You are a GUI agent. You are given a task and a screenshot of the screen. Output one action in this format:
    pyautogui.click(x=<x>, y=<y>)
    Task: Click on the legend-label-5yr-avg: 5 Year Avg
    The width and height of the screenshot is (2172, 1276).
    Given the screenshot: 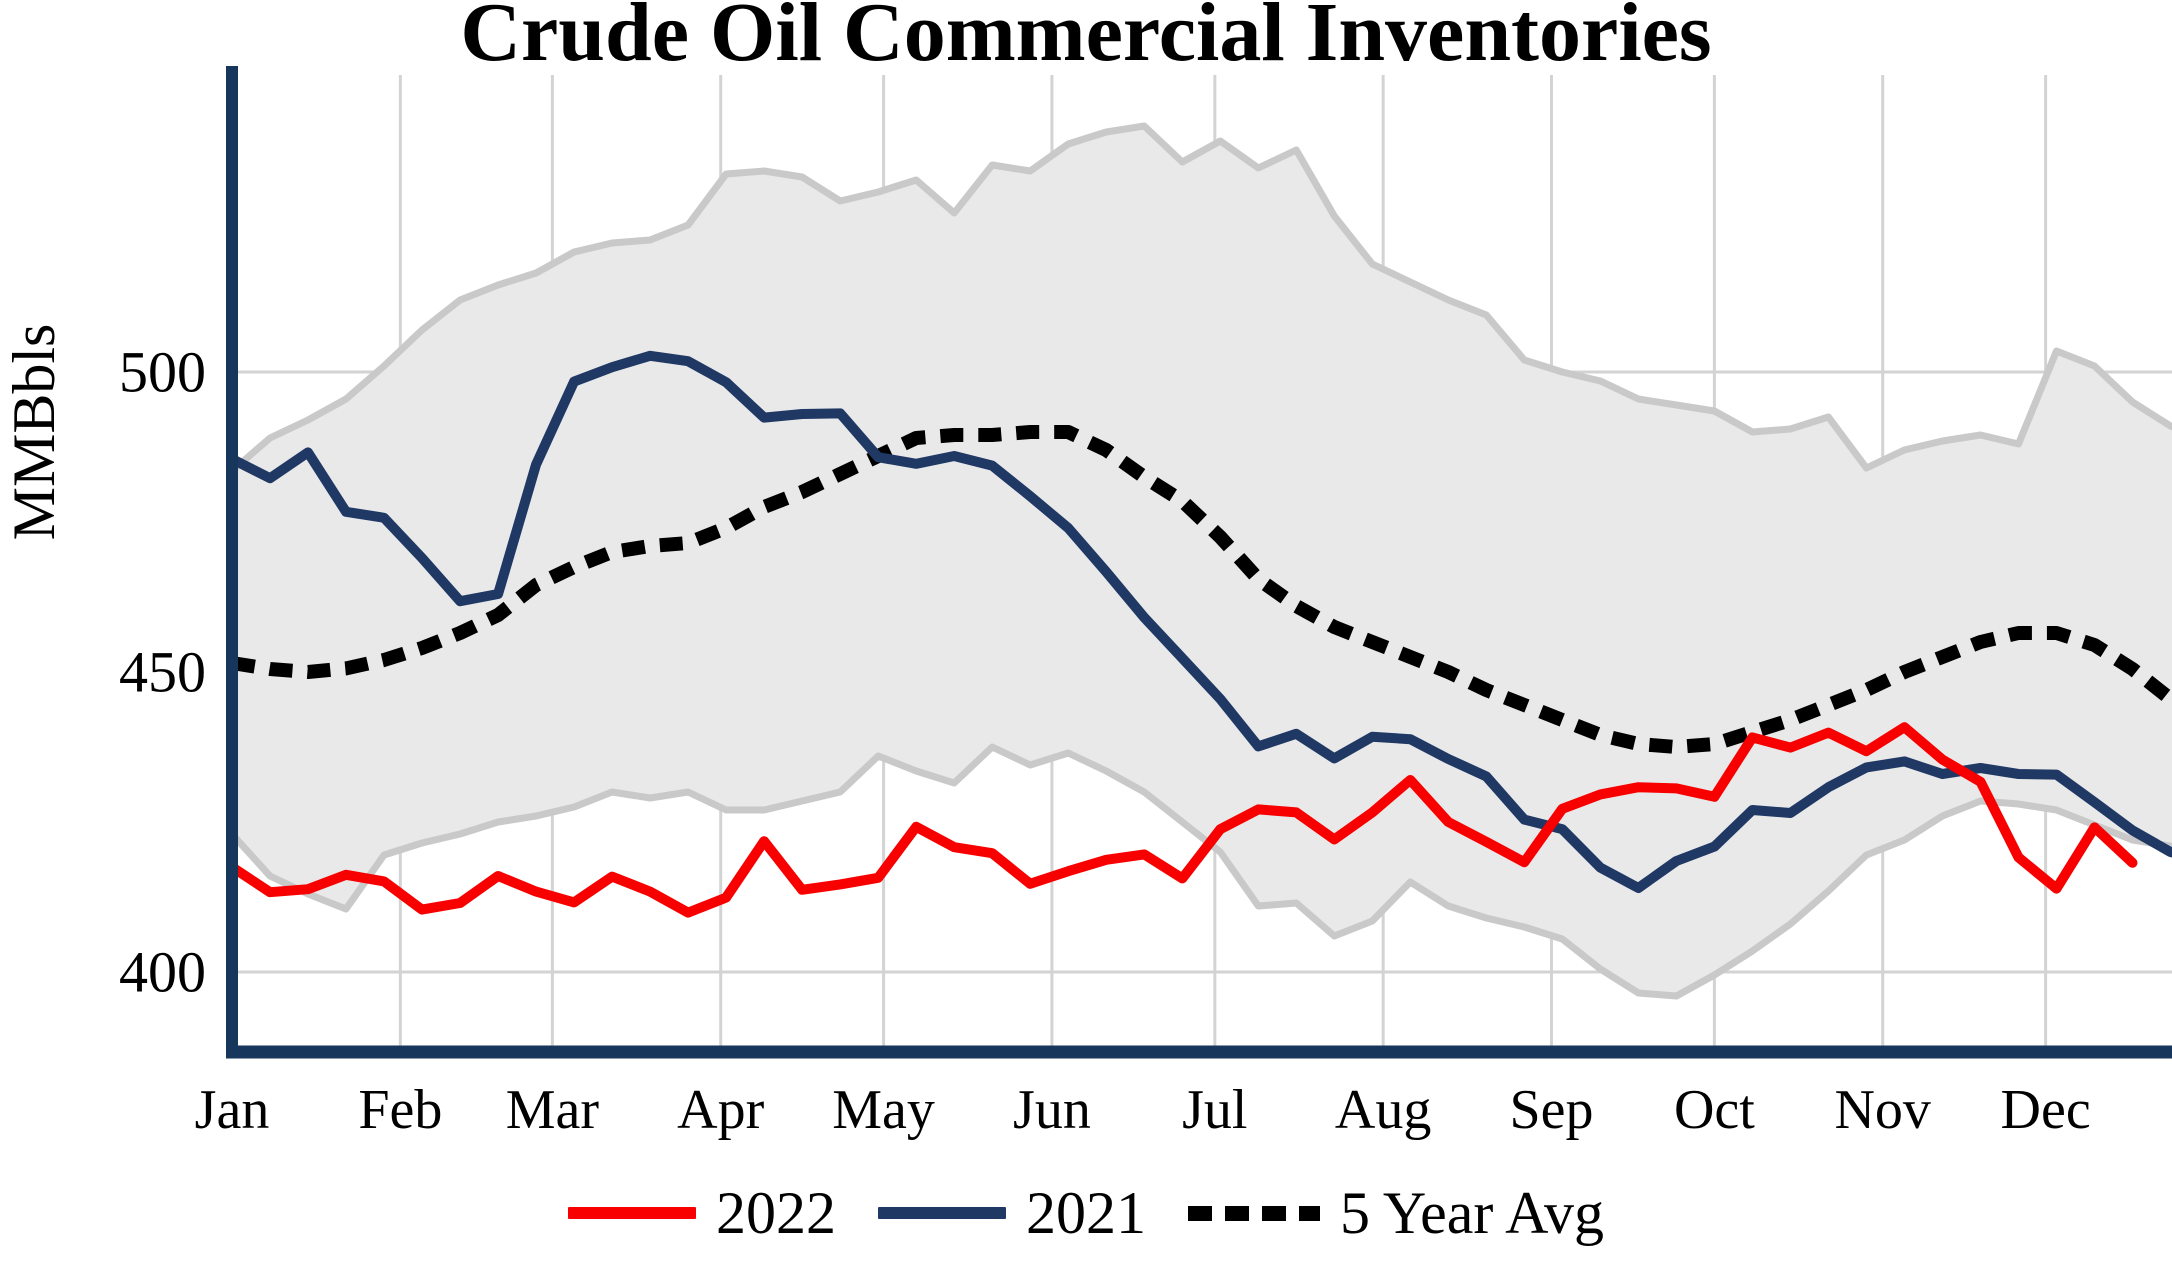 What is the action you would take?
    pyautogui.click(x=1472, y=1213)
    